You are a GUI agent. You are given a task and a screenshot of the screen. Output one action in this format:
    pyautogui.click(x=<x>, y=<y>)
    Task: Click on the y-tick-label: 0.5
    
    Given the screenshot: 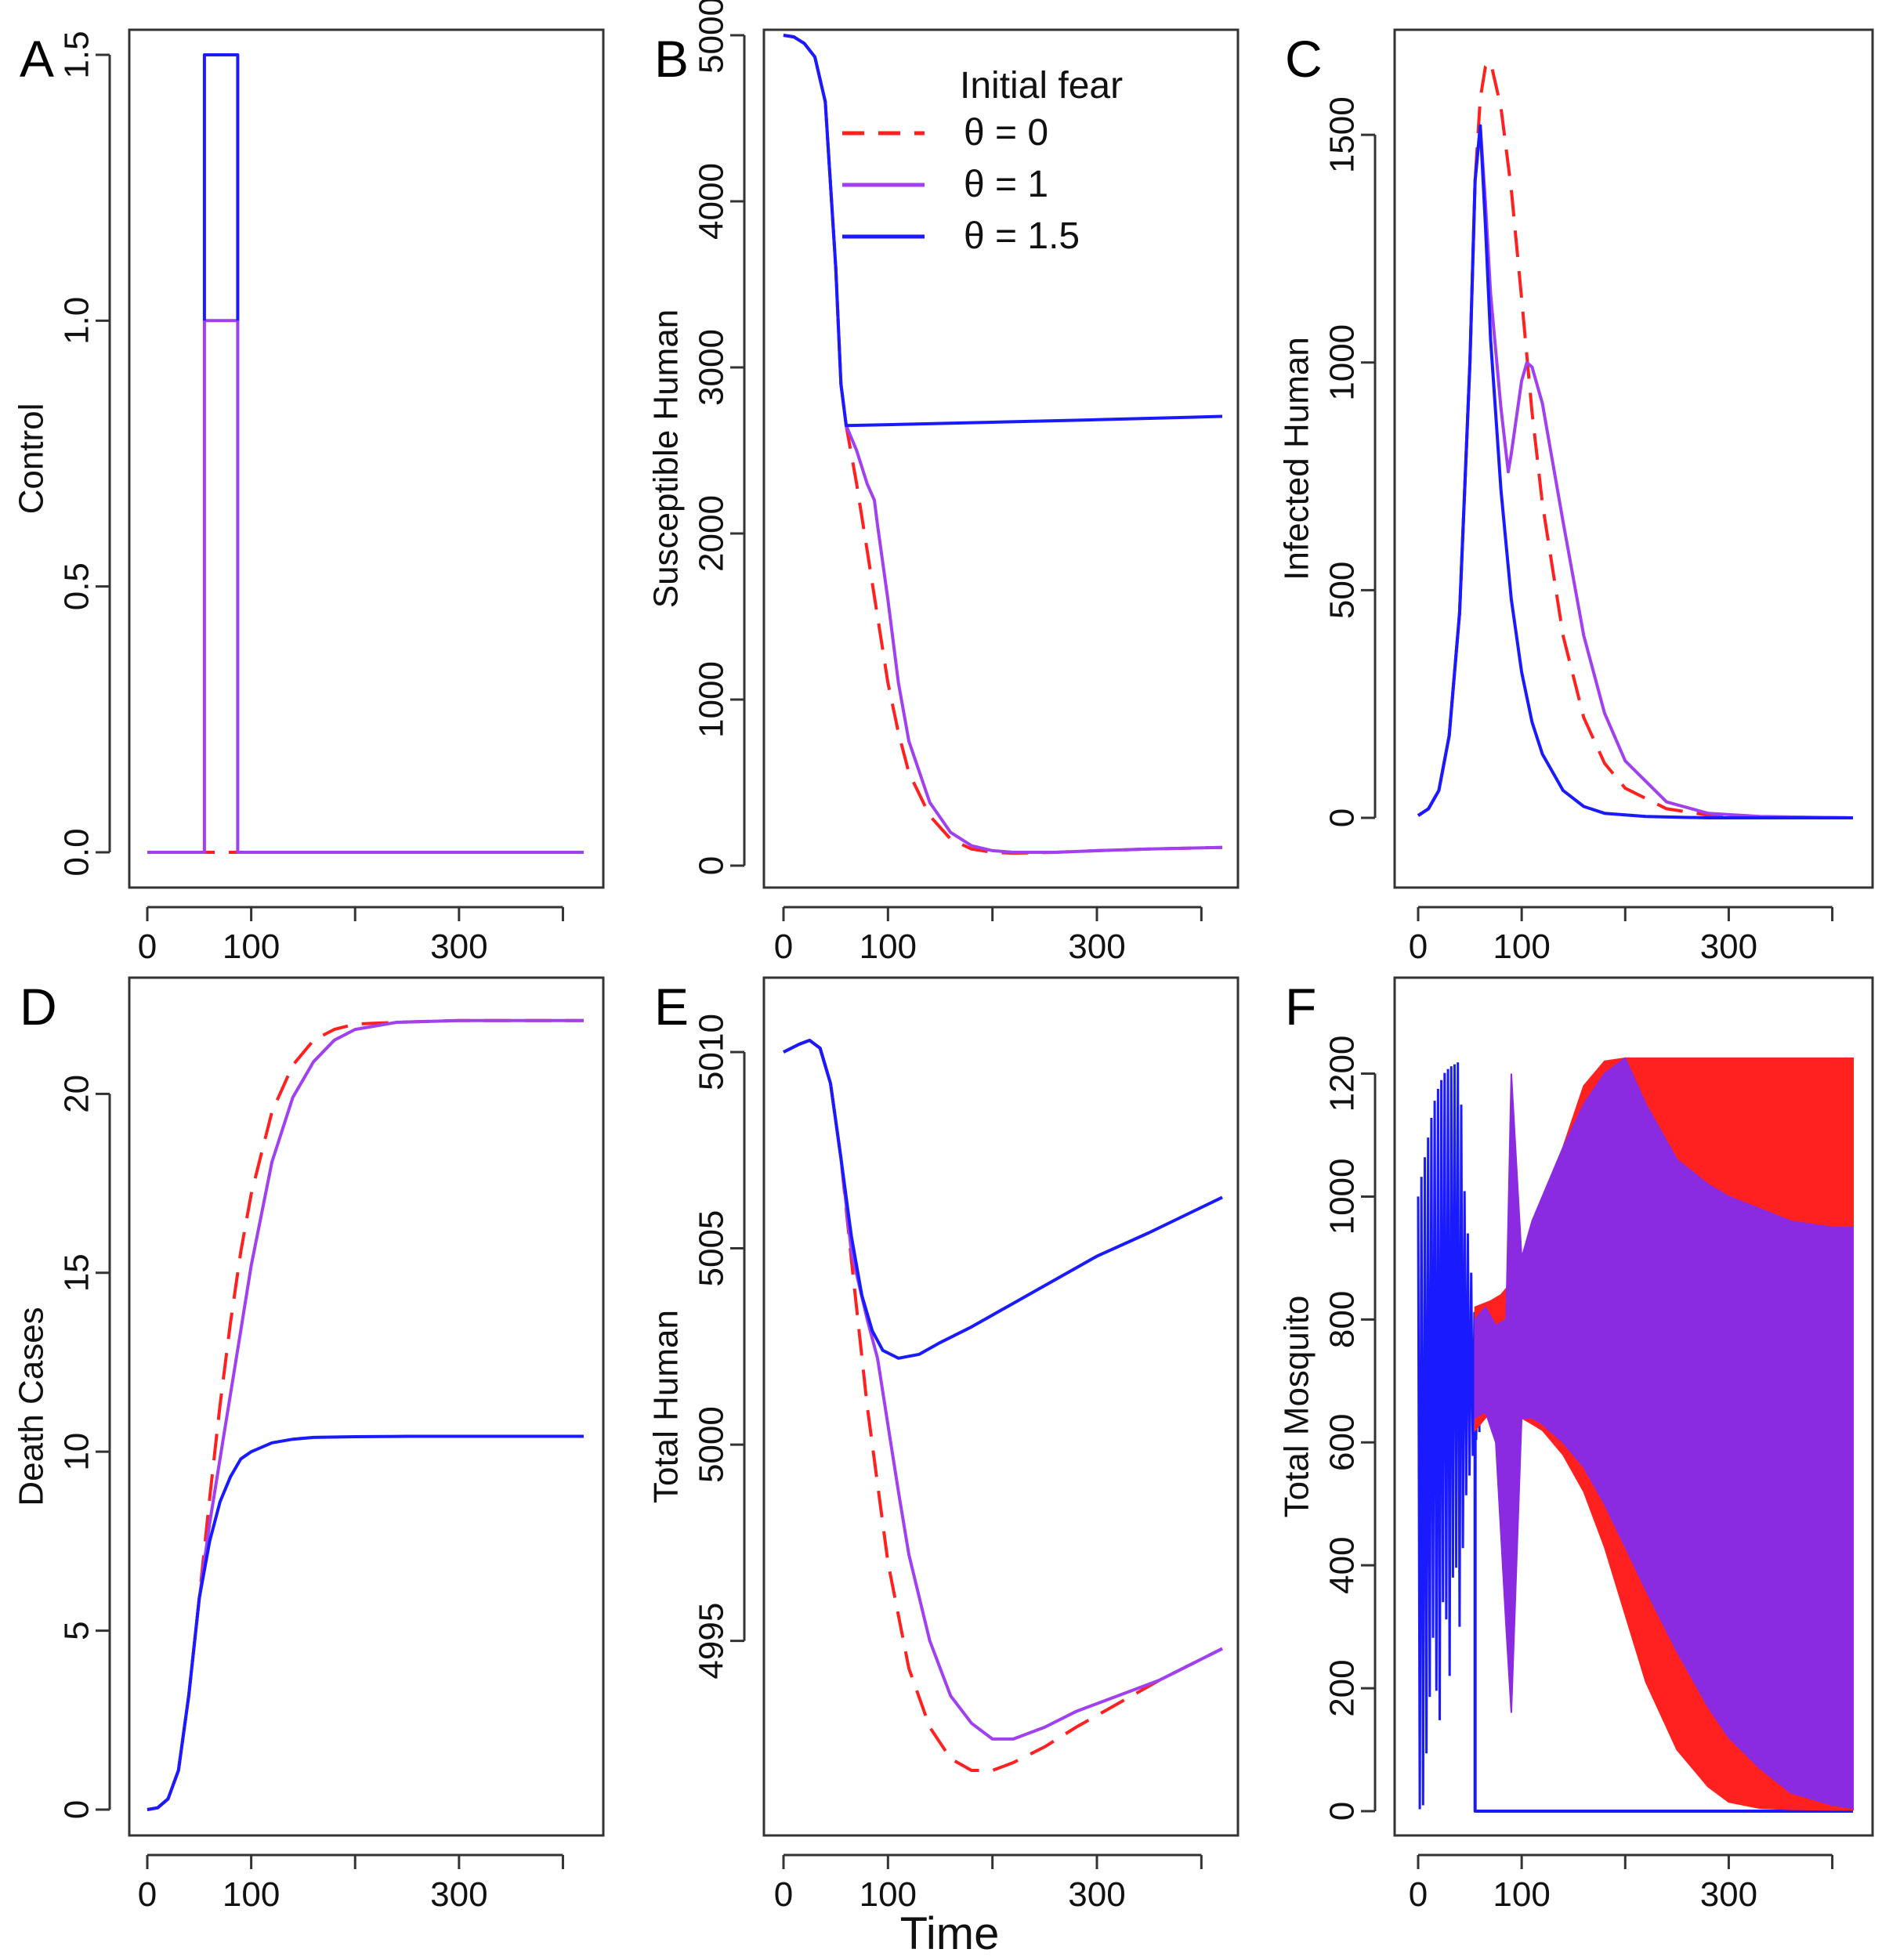 What is the action you would take?
    pyautogui.click(x=77, y=586)
    